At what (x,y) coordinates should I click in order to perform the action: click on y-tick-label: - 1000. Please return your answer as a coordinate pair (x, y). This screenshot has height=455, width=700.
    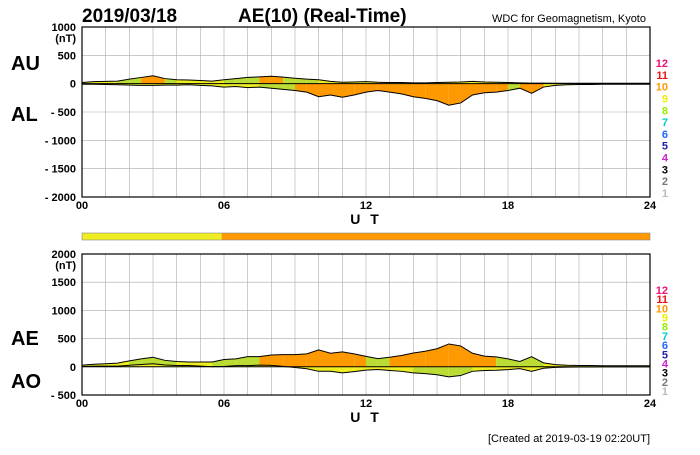
    Looking at the image, I should click on (60, 141).